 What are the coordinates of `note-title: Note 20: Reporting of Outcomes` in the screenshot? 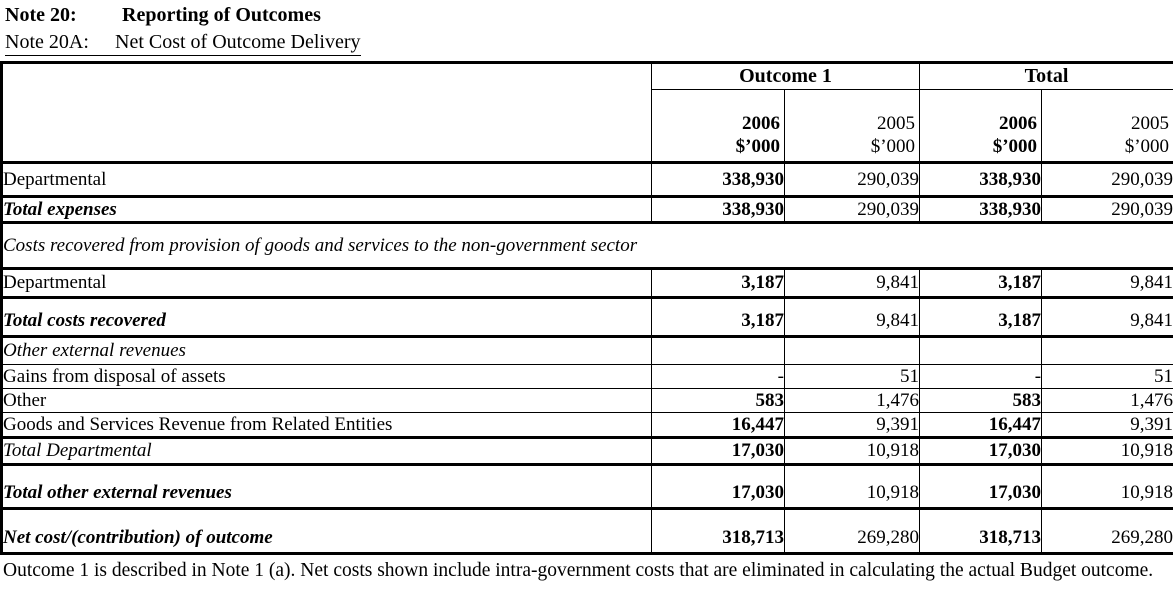 It's located at (586, 13).